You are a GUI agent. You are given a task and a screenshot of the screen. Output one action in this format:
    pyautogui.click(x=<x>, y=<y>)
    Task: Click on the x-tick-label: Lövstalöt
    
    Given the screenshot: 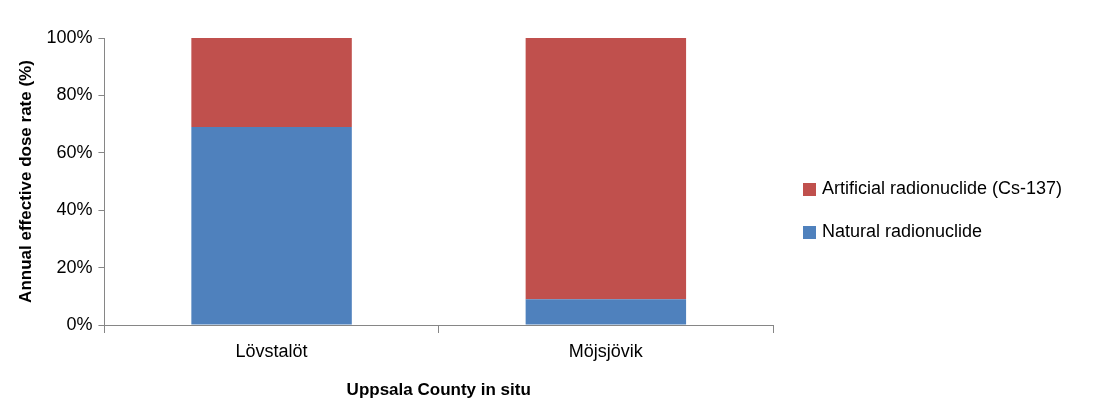 What is the action you would take?
    pyautogui.click(x=271, y=350)
    